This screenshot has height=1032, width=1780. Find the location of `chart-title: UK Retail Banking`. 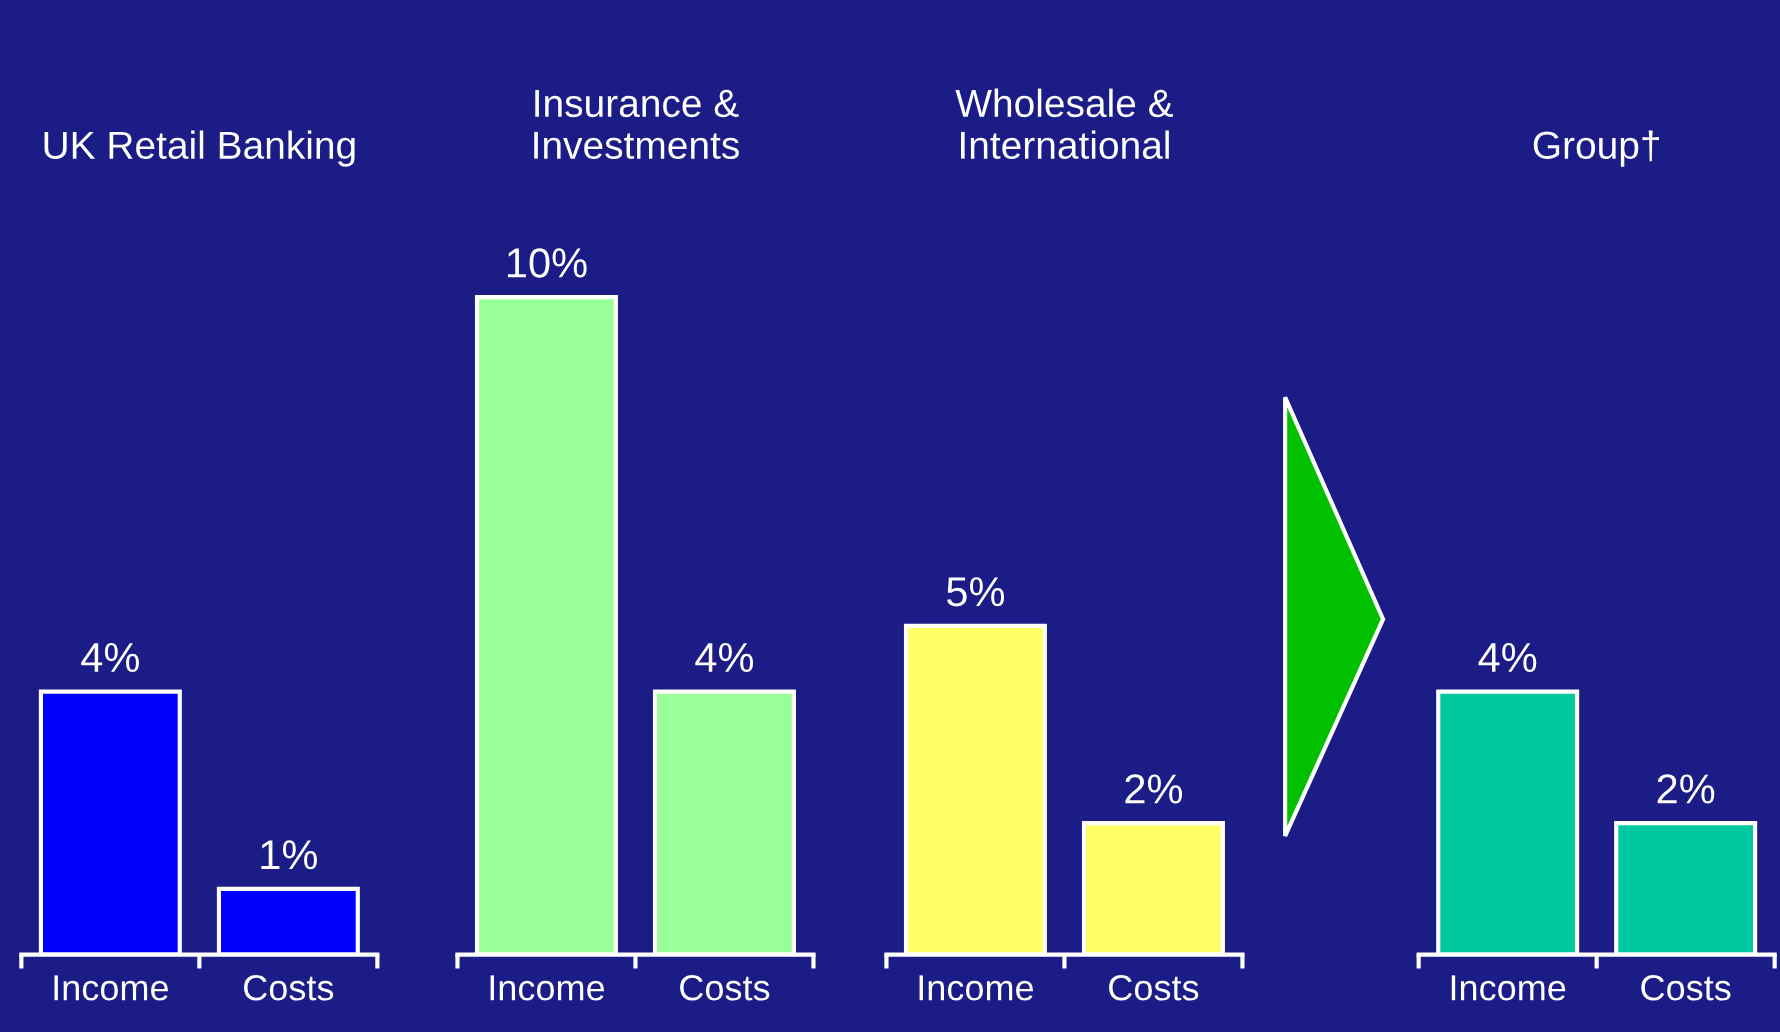

chart-title: UK Retail Banking is located at coordinates (199, 148).